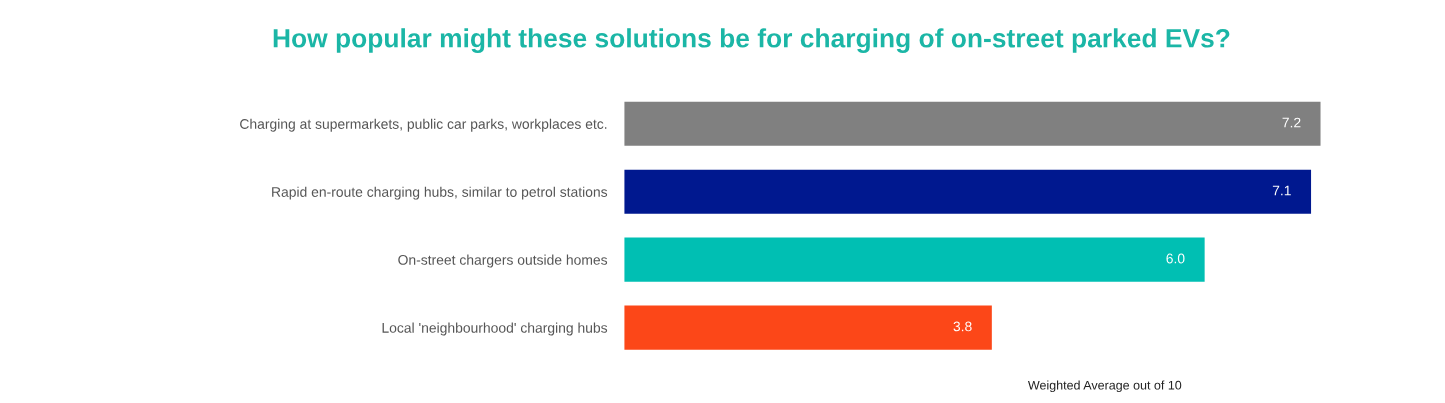 Image resolution: width=1445 pixels, height=403 pixels. Describe the element at coordinates (1104, 386) in the screenshot. I see `x-axis-title: Weighted Average out of 10` at that location.